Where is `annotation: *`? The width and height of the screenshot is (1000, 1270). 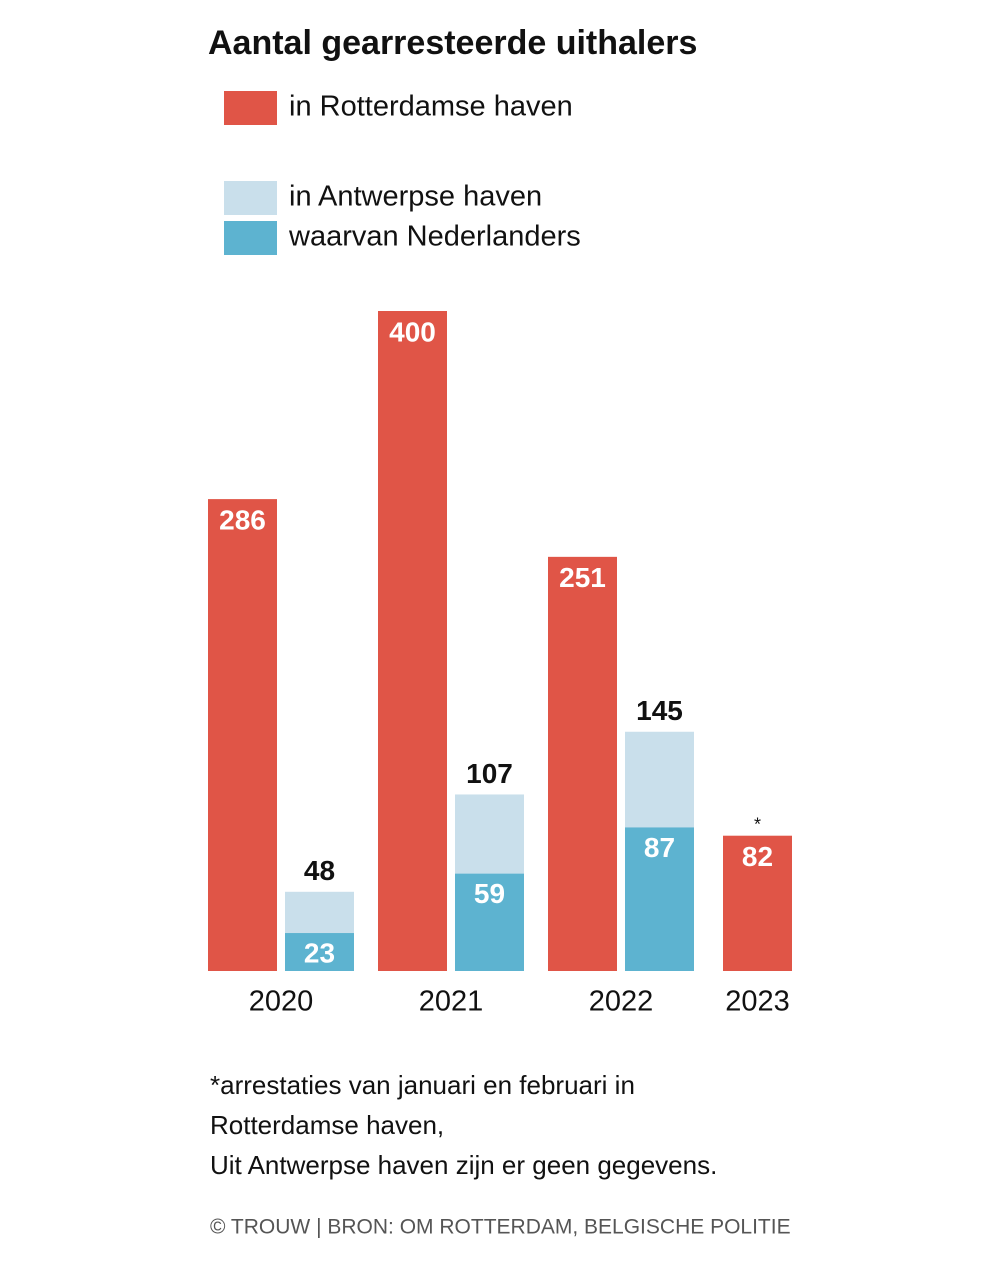
annotation: * is located at coordinates (757, 824).